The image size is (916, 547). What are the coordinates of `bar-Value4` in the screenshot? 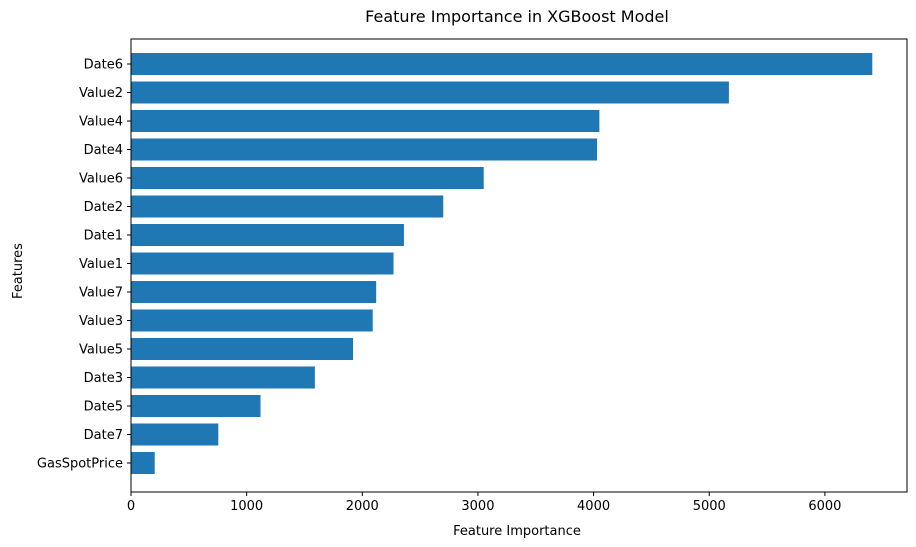 It's located at (365, 121).